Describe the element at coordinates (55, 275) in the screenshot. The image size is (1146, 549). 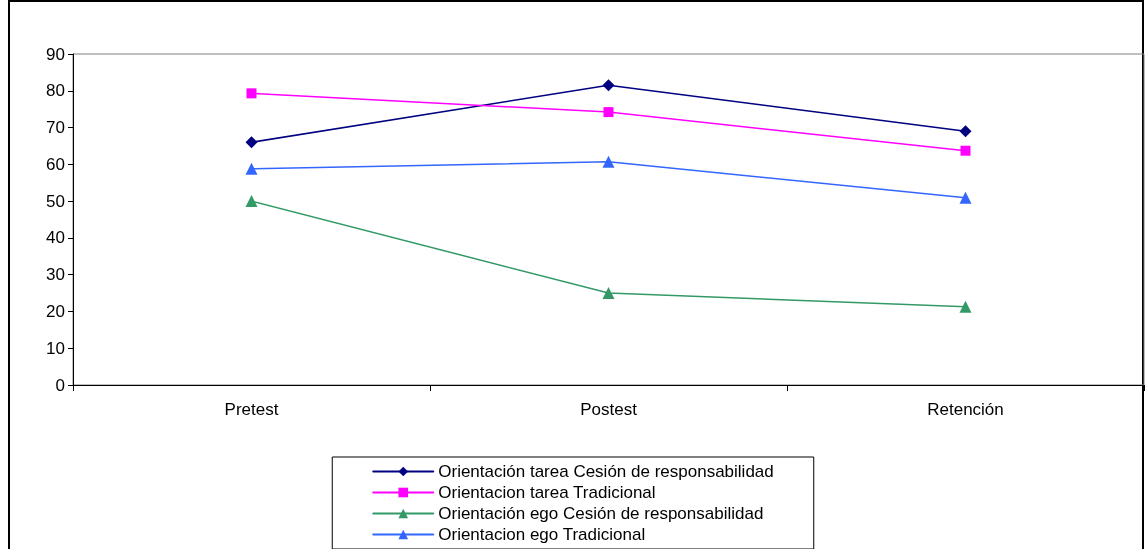
I see `y-tick-label: 30` at that location.